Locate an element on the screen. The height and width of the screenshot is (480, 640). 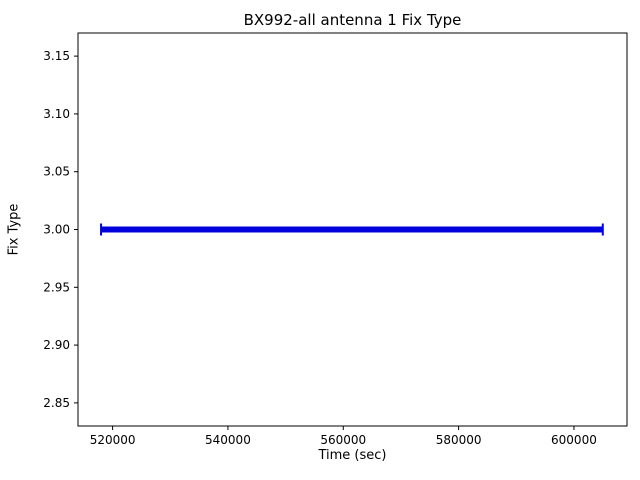
x-tick-label: 560000 is located at coordinates (343, 440).